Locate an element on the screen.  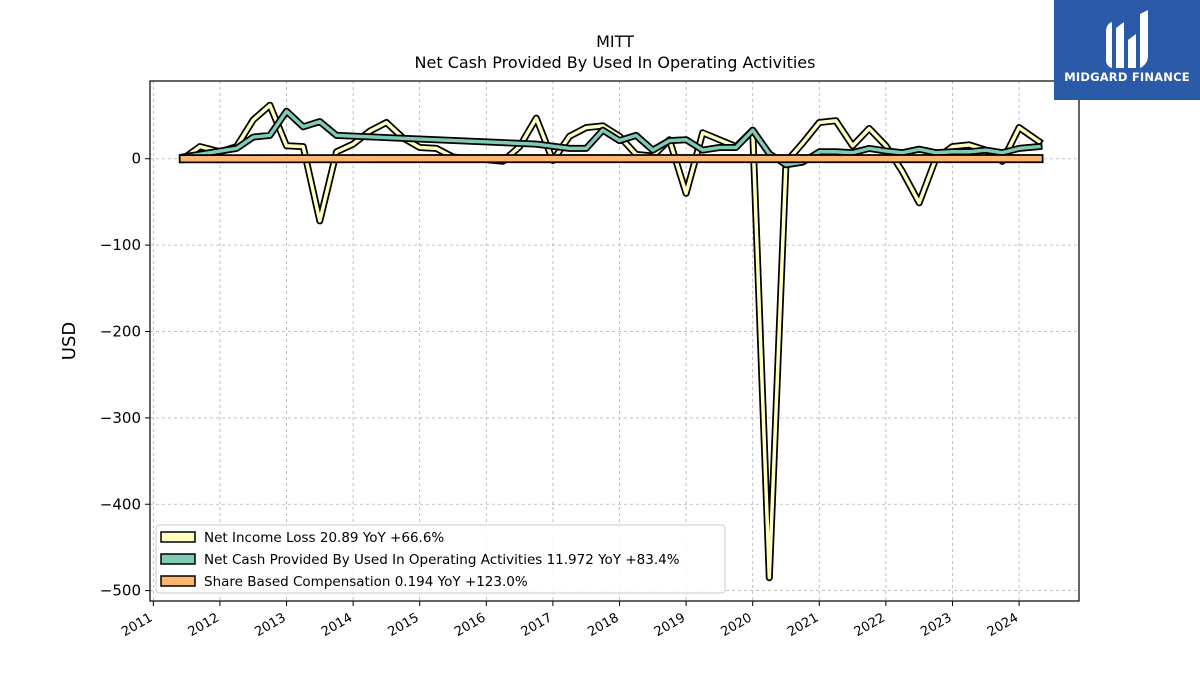
x-tick-label: 2015 is located at coordinates (404, 625).